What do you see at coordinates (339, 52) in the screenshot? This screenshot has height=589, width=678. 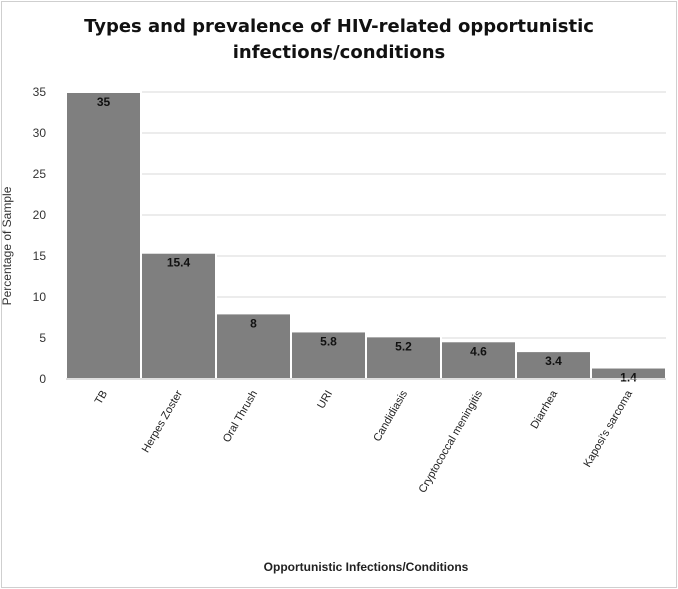 I see `chart-title-line-2: infections/conditions` at bounding box center [339, 52].